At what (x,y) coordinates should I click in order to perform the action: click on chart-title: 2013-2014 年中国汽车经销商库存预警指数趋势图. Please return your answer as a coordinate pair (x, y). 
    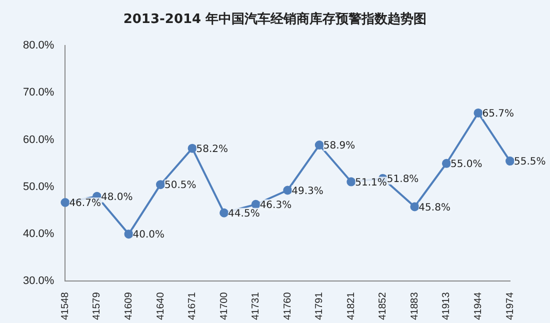
    Looking at the image, I should click on (275, 19).